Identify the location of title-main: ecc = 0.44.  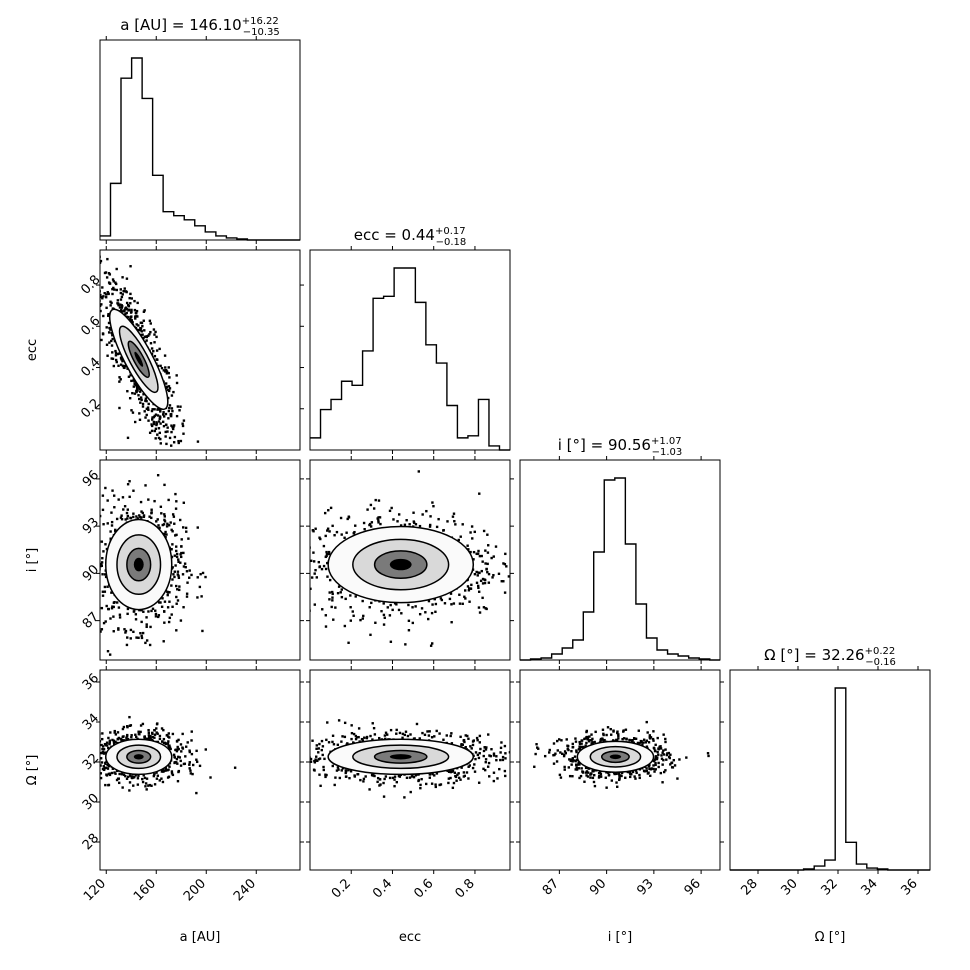
(394, 235).